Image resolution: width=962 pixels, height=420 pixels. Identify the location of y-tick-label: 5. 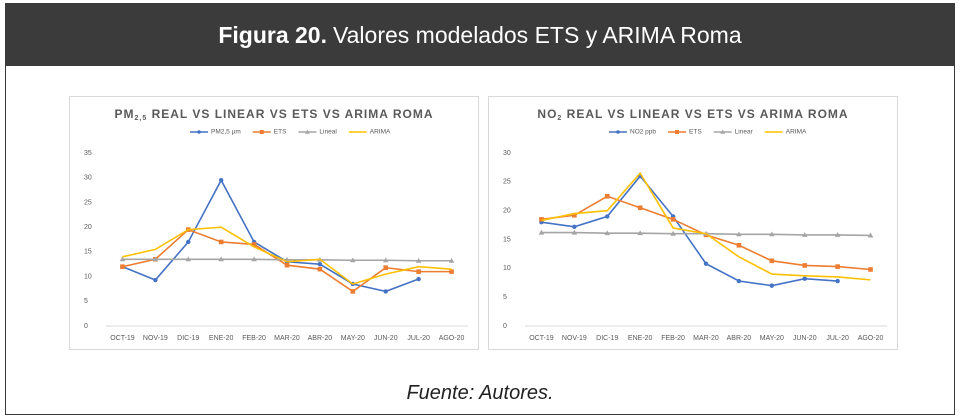
(86, 301).